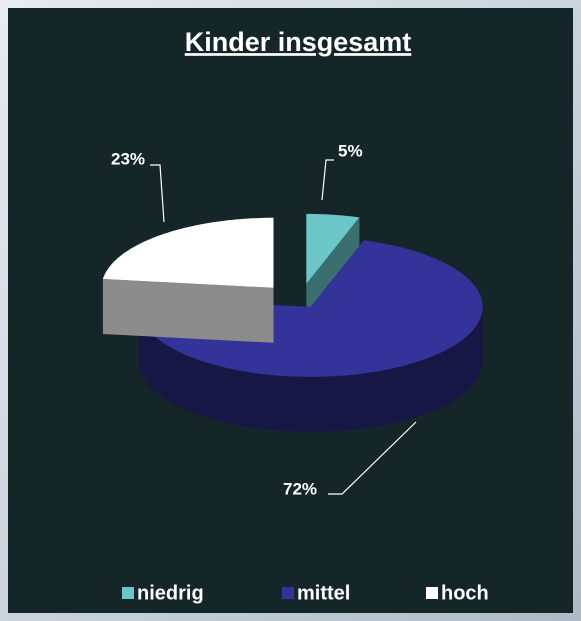  I want to click on pie-slice, so click(188, 280).